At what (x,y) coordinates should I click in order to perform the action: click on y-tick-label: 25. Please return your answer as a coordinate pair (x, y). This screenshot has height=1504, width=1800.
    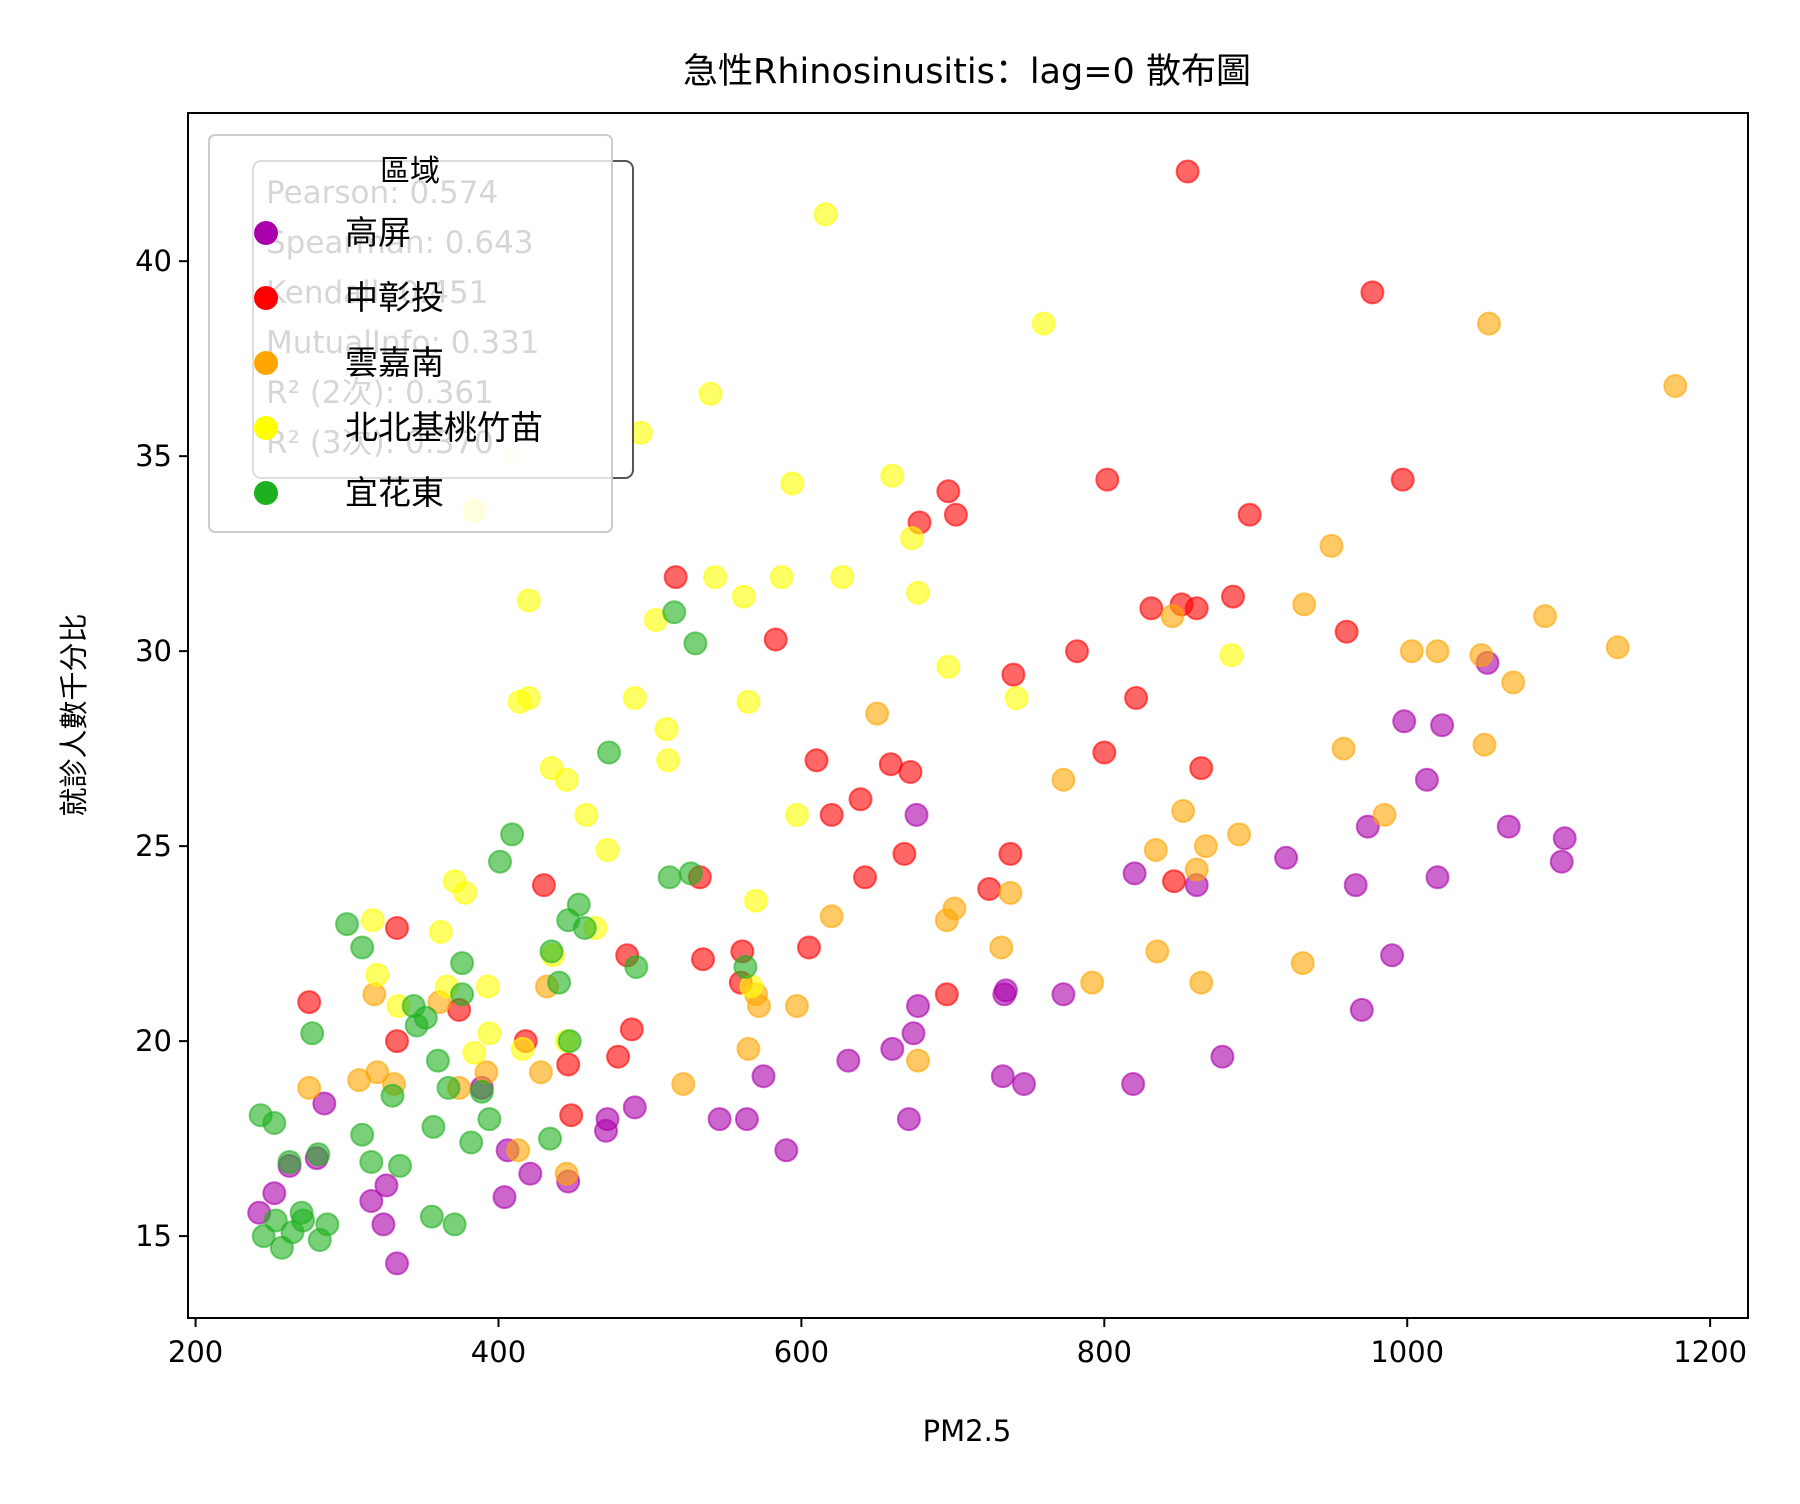
    Looking at the image, I should click on (153, 846).